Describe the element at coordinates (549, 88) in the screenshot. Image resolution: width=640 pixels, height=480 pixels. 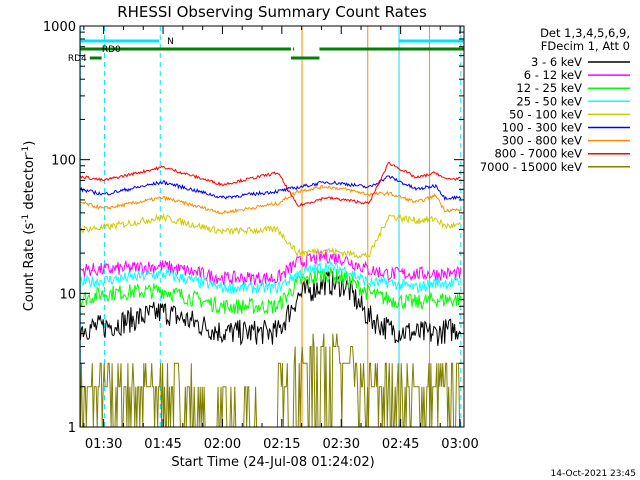
I see `legend-entry-label: 12 - 25 keV` at that location.